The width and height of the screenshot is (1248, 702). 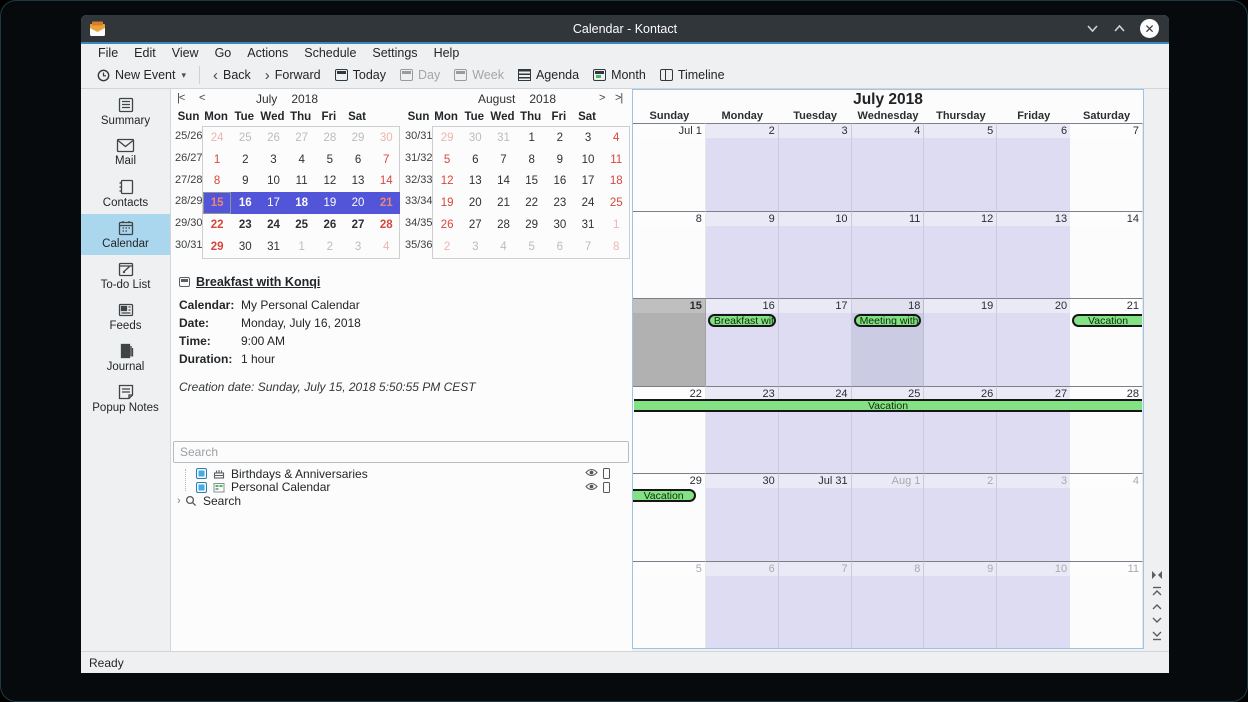 What do you see at coordinates (742, 517) in the screenshot?
I see `month-day-cell: 30` at bounding box center [742, 517].